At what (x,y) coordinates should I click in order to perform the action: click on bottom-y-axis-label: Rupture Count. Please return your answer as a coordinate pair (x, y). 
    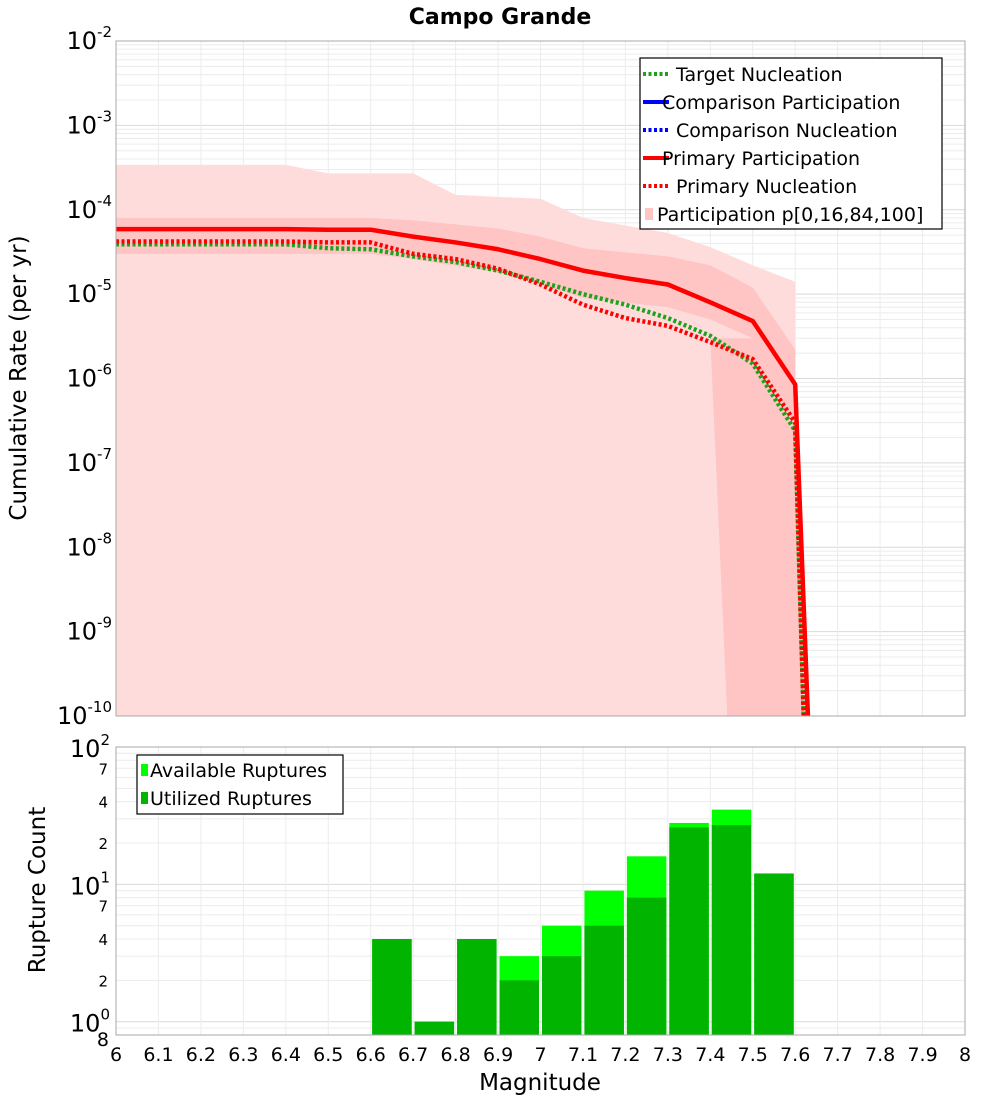
    Looking at the image, I should click on (38, 890).